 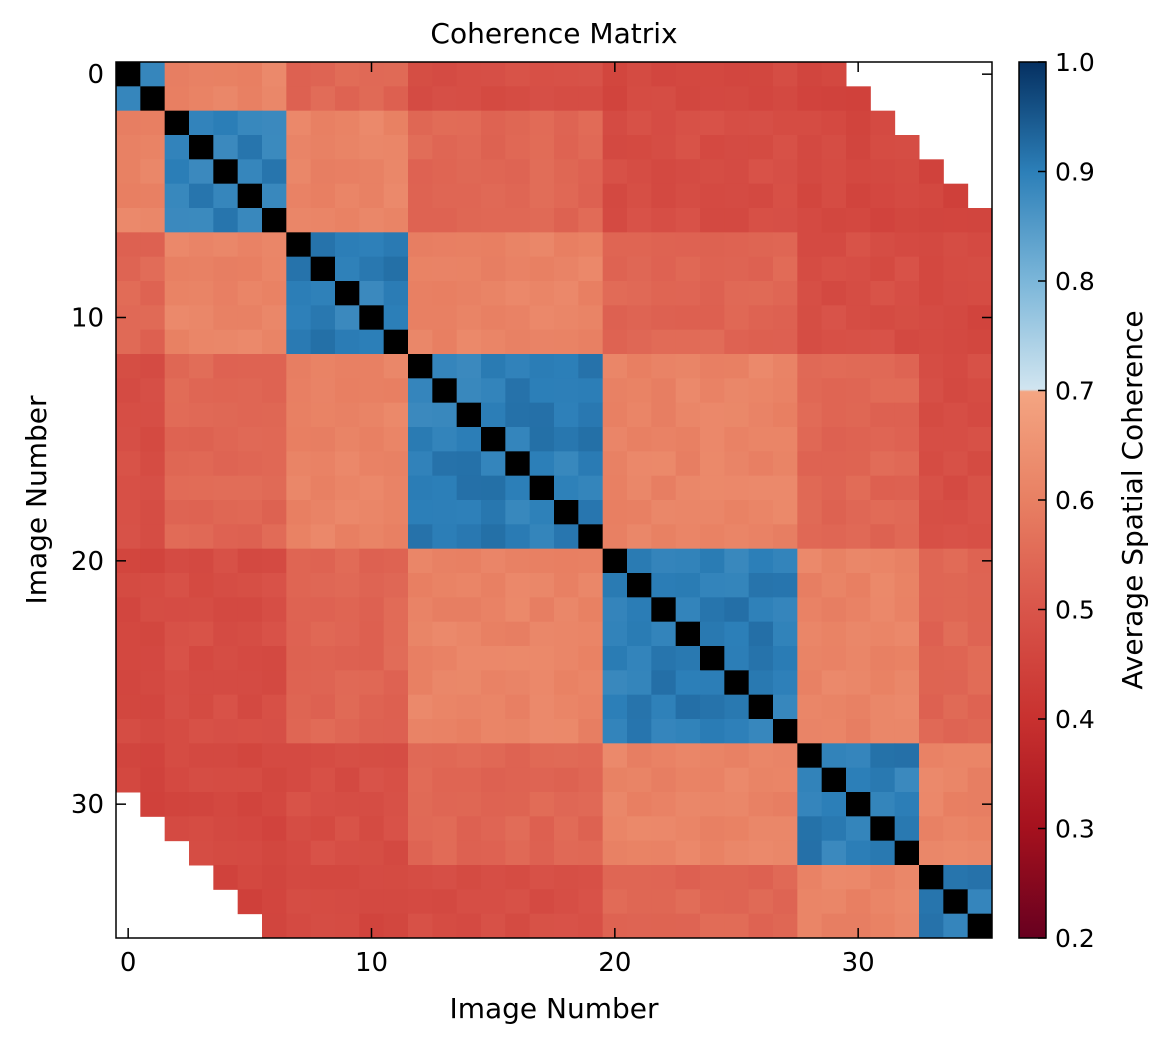 What do you see at coordinates (1066, 500) in the screenshot?
I see `colorbar-ticks: 0.2 0.3 0.4 0.5 0.6 0.7 0.8 0.9 1.0` at bounding box center [1066, 500].